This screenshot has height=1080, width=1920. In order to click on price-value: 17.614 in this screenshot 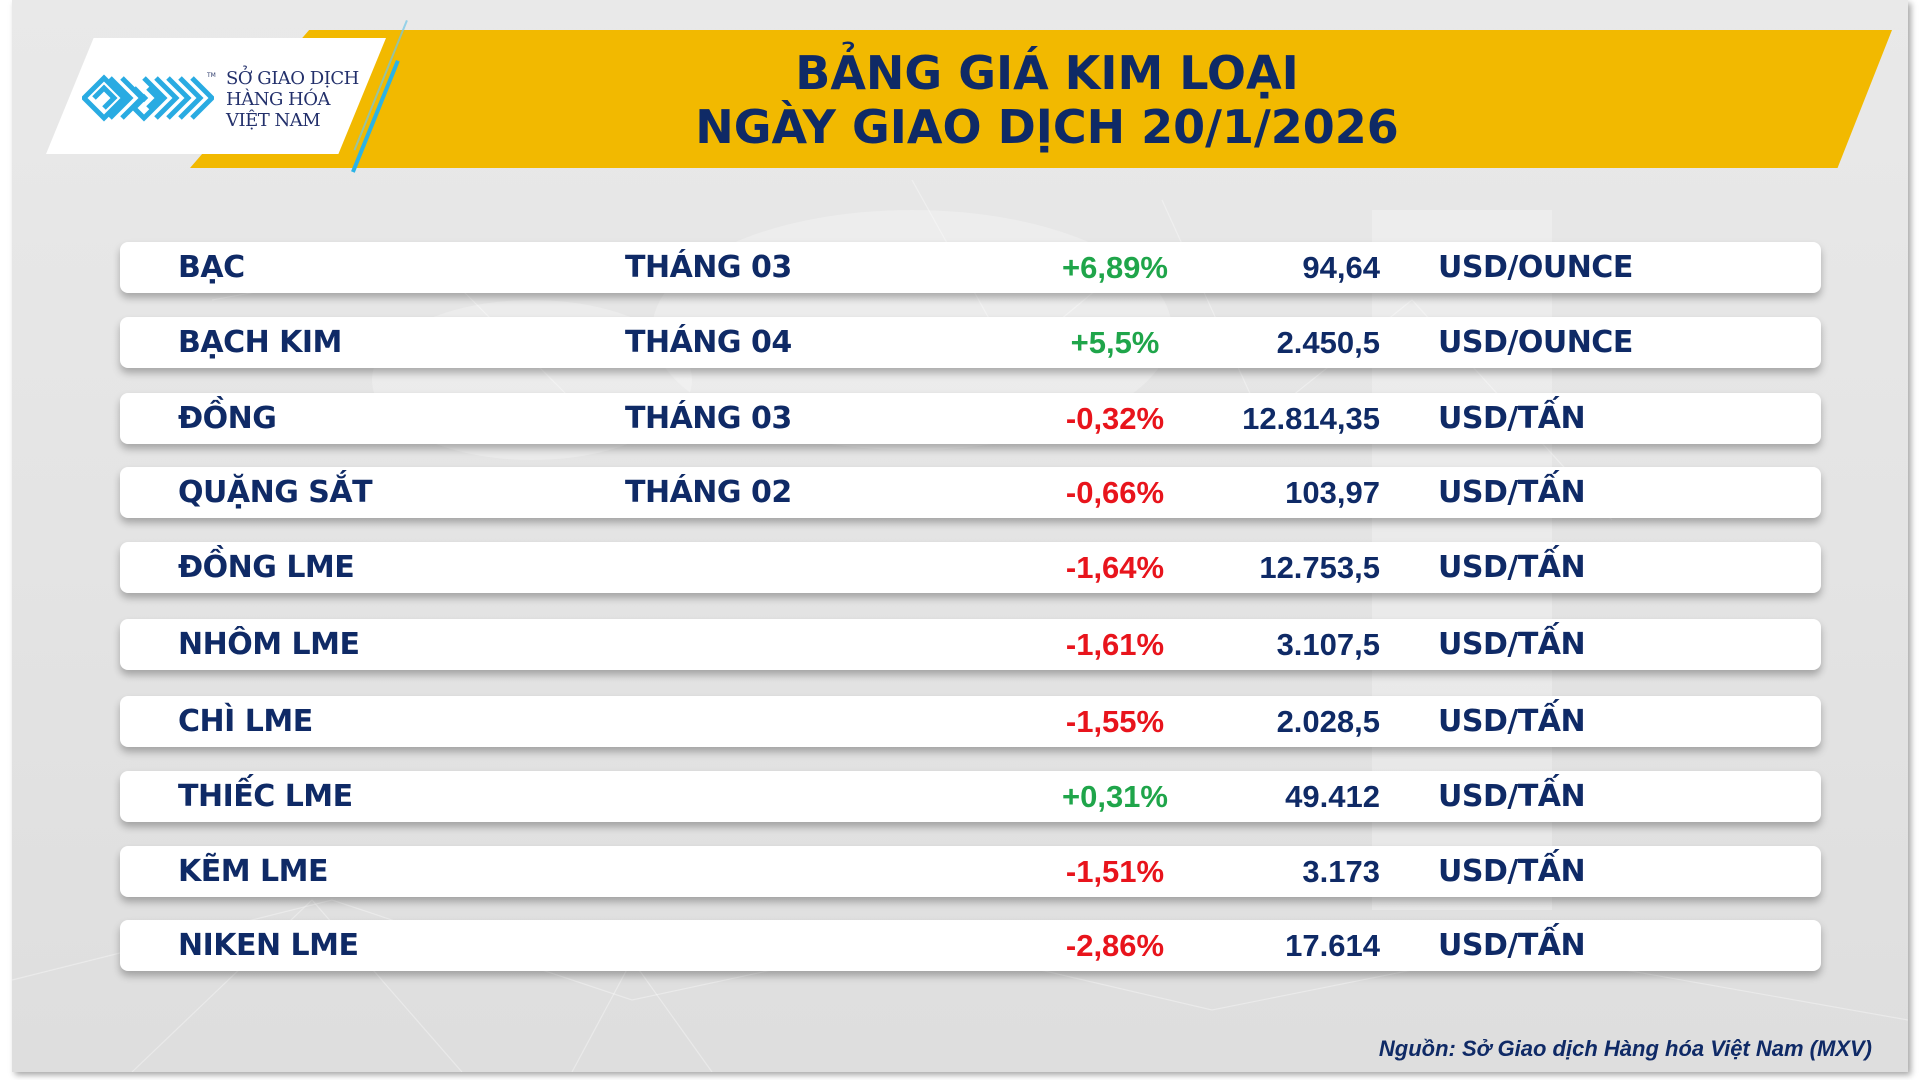, I will do `click(1332, 945)`.